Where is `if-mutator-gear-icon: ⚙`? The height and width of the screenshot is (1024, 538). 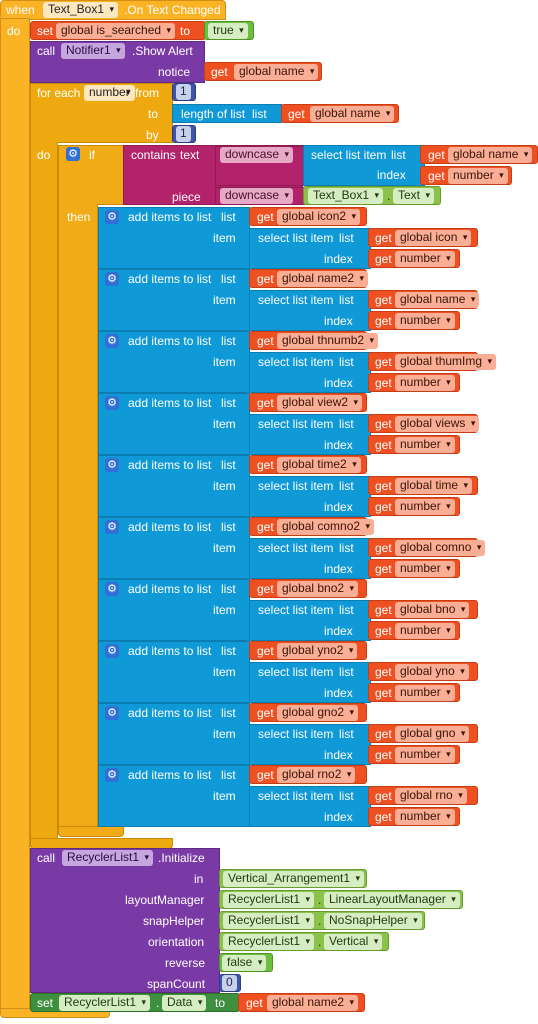
if-mutator-gear-icon: ⚙ is located at coordinates (73, 154).